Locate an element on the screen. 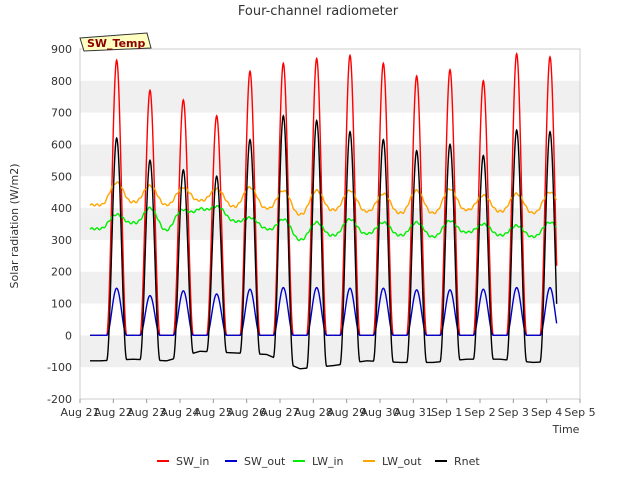  annotation-box: SW_Temp is located at coordinates (115, 42).